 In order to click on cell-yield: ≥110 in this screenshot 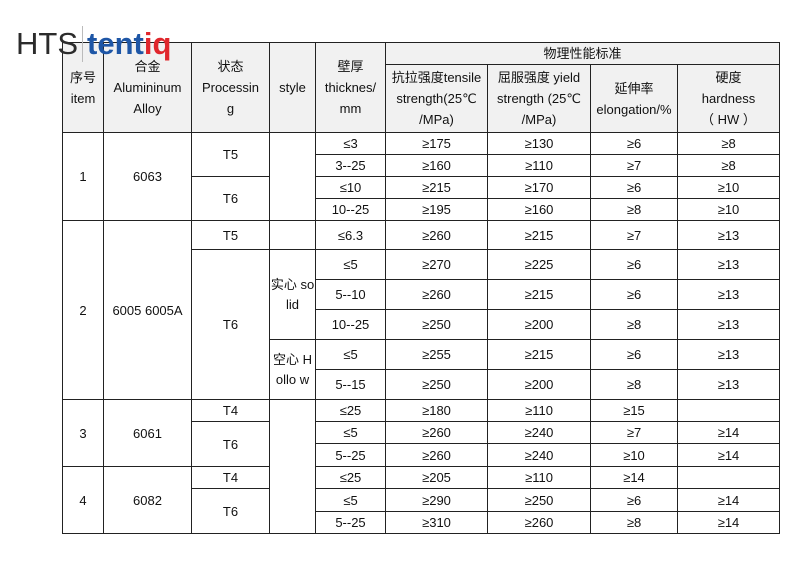, I will do `click(539, 410)`.